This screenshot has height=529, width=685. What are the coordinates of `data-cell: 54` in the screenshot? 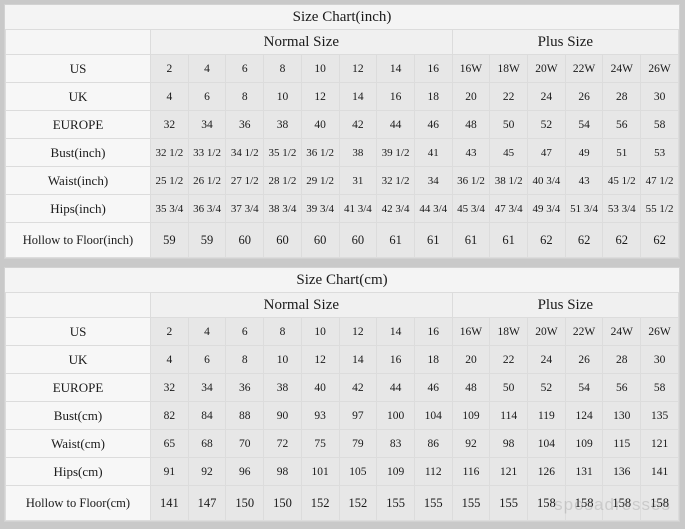 It's located at (584, 124).